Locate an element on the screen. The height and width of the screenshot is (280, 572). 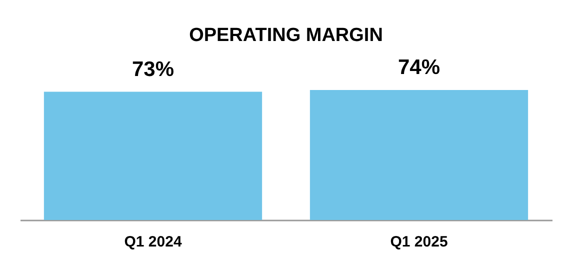
data-label: 74% is located at coordinates (419, 67).